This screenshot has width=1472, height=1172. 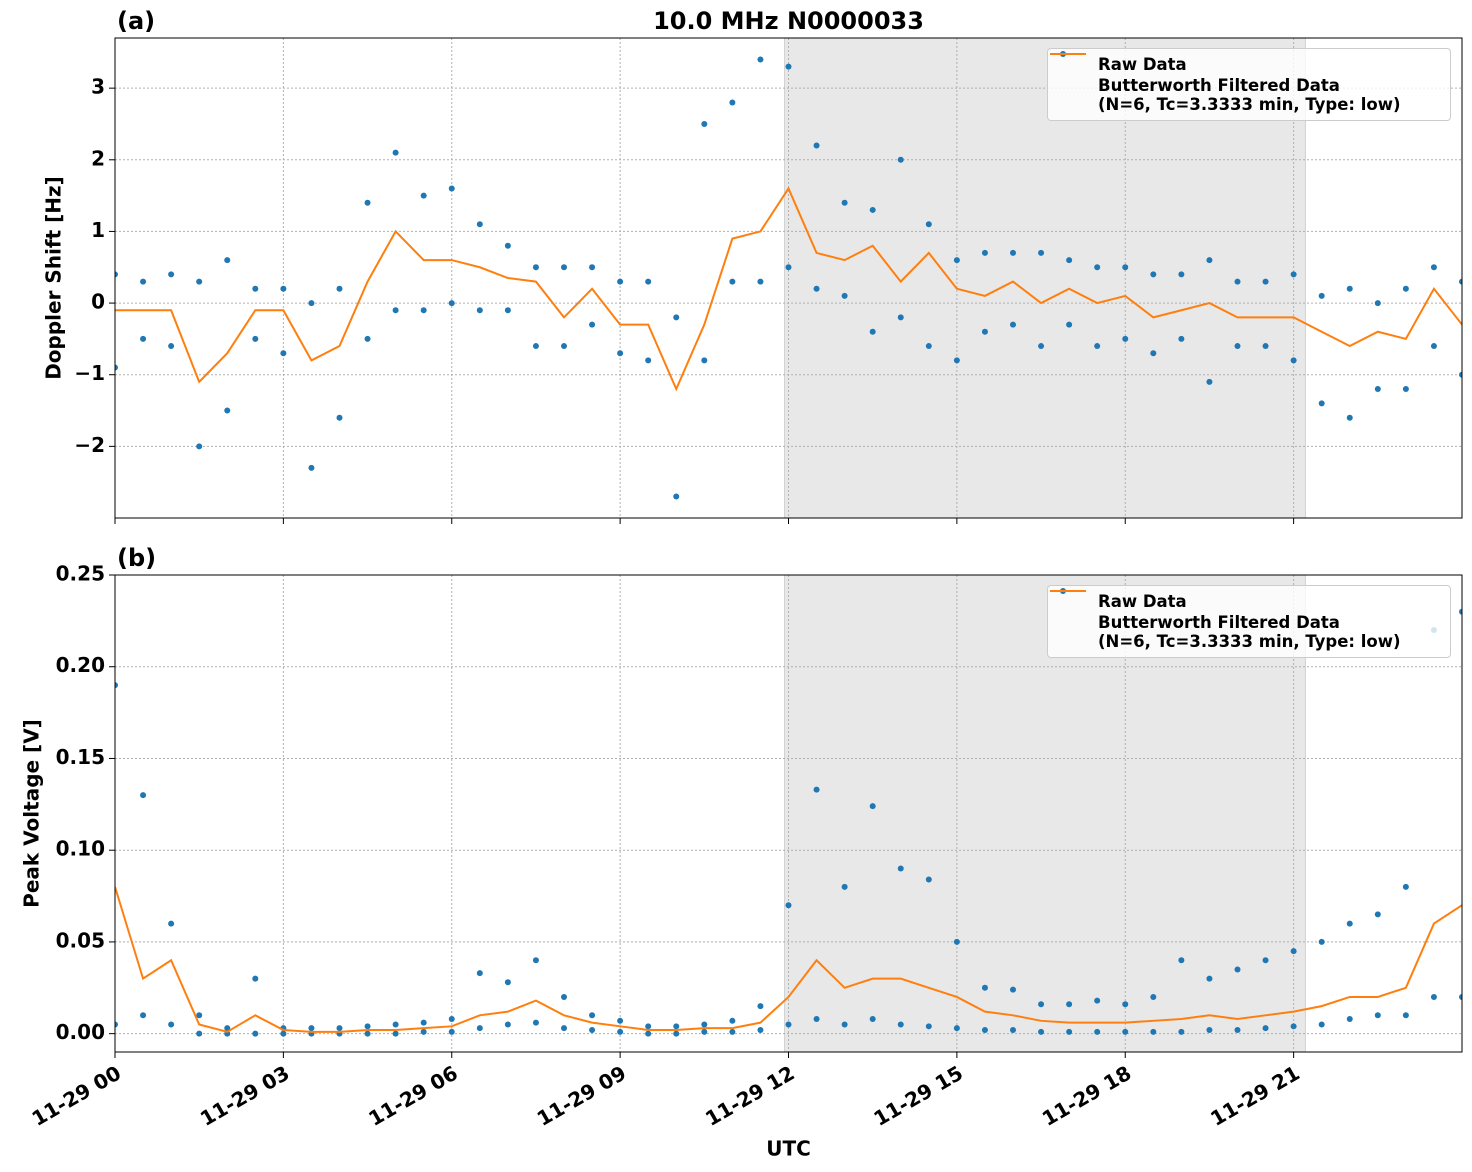 What do you see at coordinates (89, 373) in the screenshot?
I see `y-tick-label: −1` at bounding box center [89, 373].